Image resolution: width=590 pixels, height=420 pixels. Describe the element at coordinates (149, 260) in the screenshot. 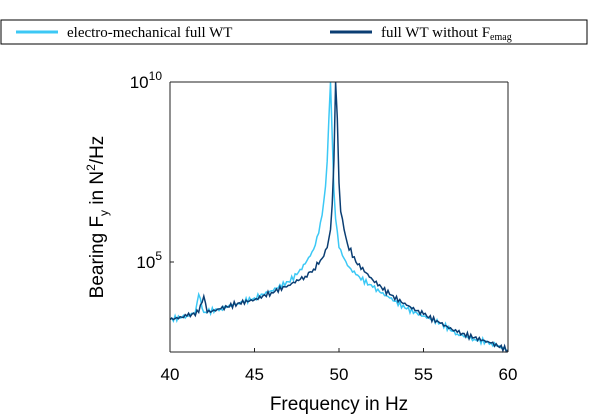

I see `y-tick-label: 105` at that location.